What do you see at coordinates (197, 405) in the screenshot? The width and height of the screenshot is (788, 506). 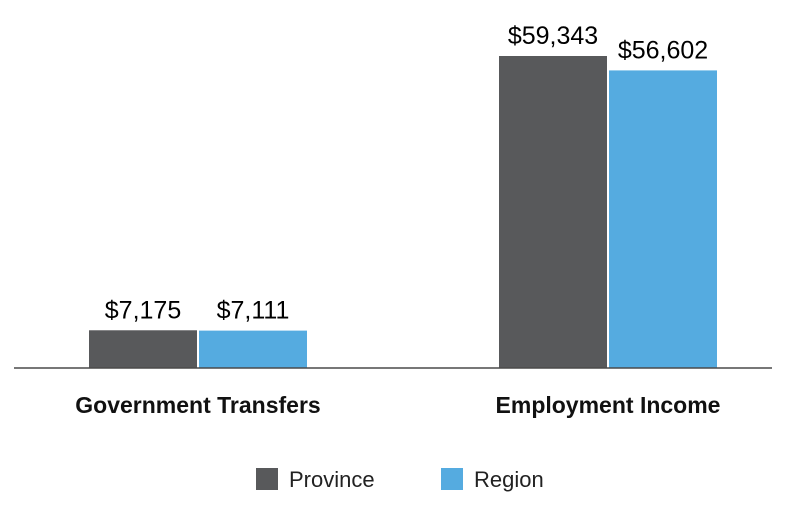 I see `category-label-0: Government Transfers` at bounding box center [197, 405].